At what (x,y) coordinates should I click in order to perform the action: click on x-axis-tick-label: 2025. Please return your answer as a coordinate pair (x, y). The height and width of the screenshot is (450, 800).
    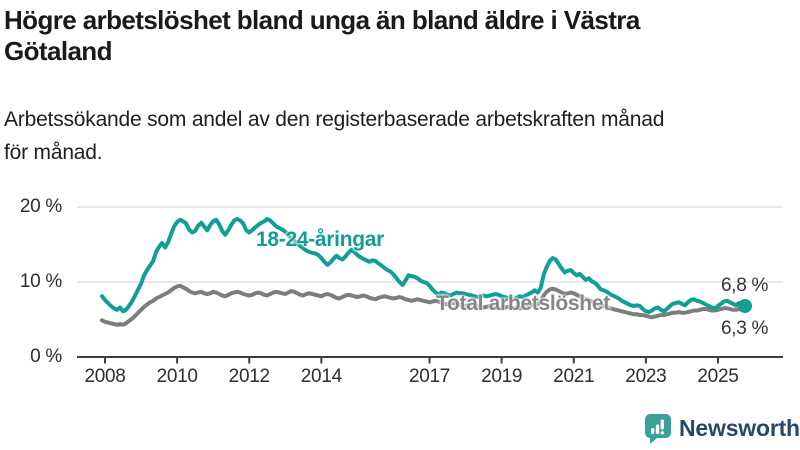
    Looking at the image, I should click on (718, 376).